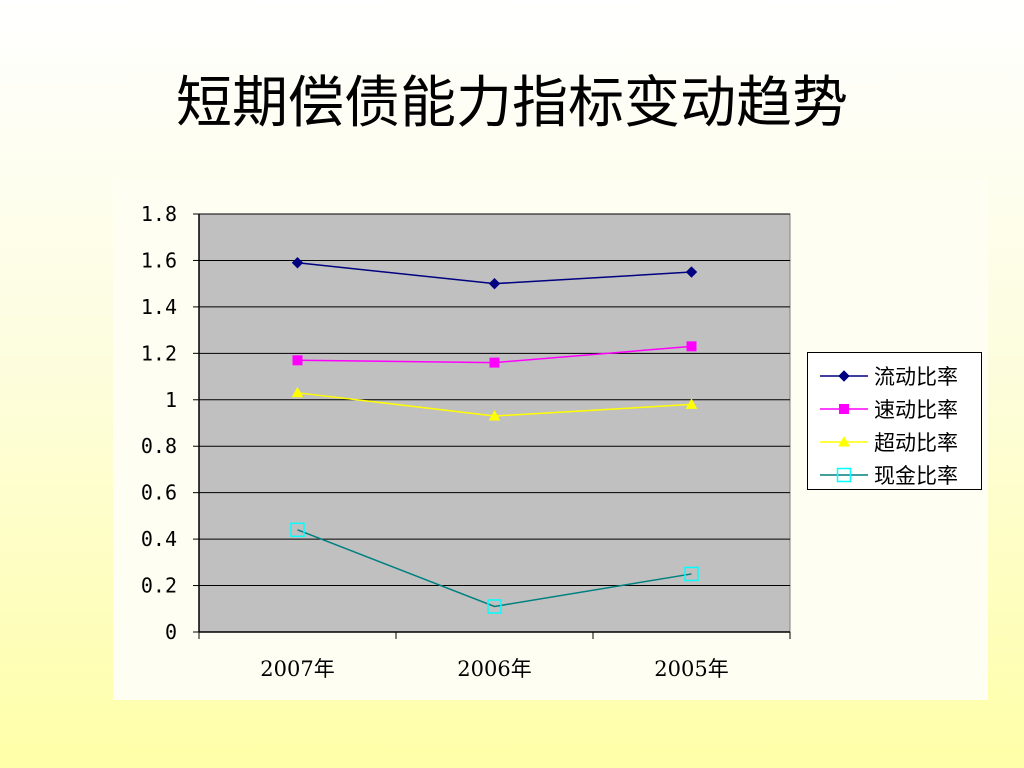 The width and height of the screenshot is (1024, 768). Describe the element at coordinates (916, 475) in the screenshot. I see `legend-label: 现金比率` at that location.